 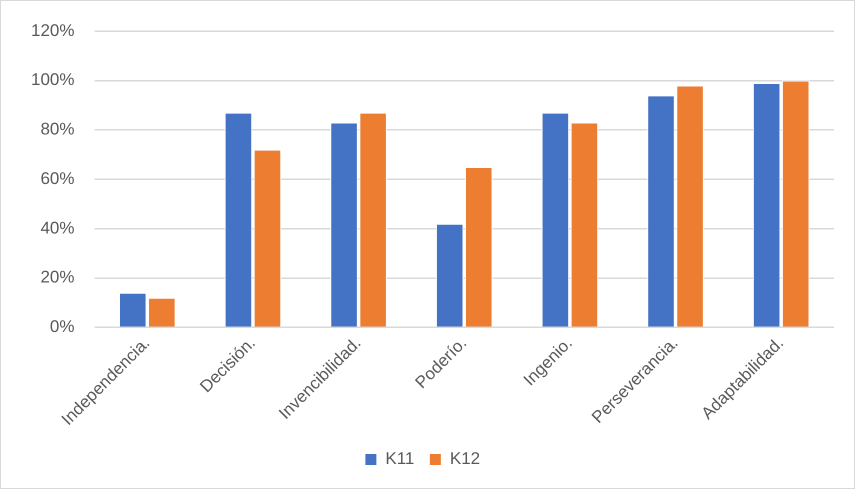 I want to click on y-tick-label: 60%, so click(x=57, y=178).